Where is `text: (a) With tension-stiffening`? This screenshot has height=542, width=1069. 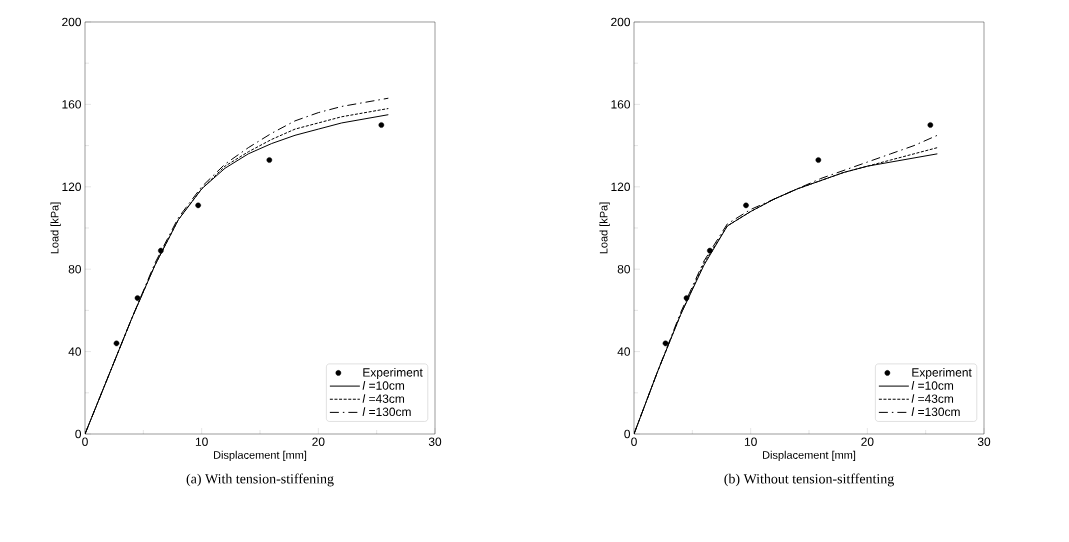 text: (a) With tension-stiffening is located at coordinates (260, 480).